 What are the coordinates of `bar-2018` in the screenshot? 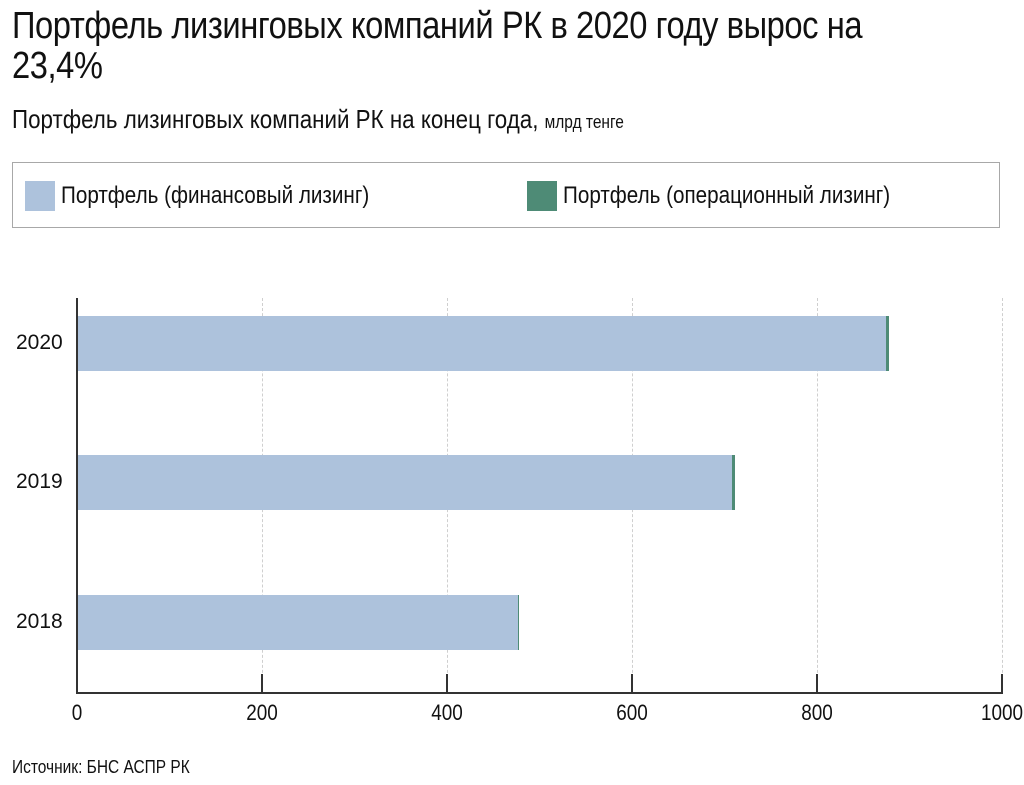 It's located at (298, 622).